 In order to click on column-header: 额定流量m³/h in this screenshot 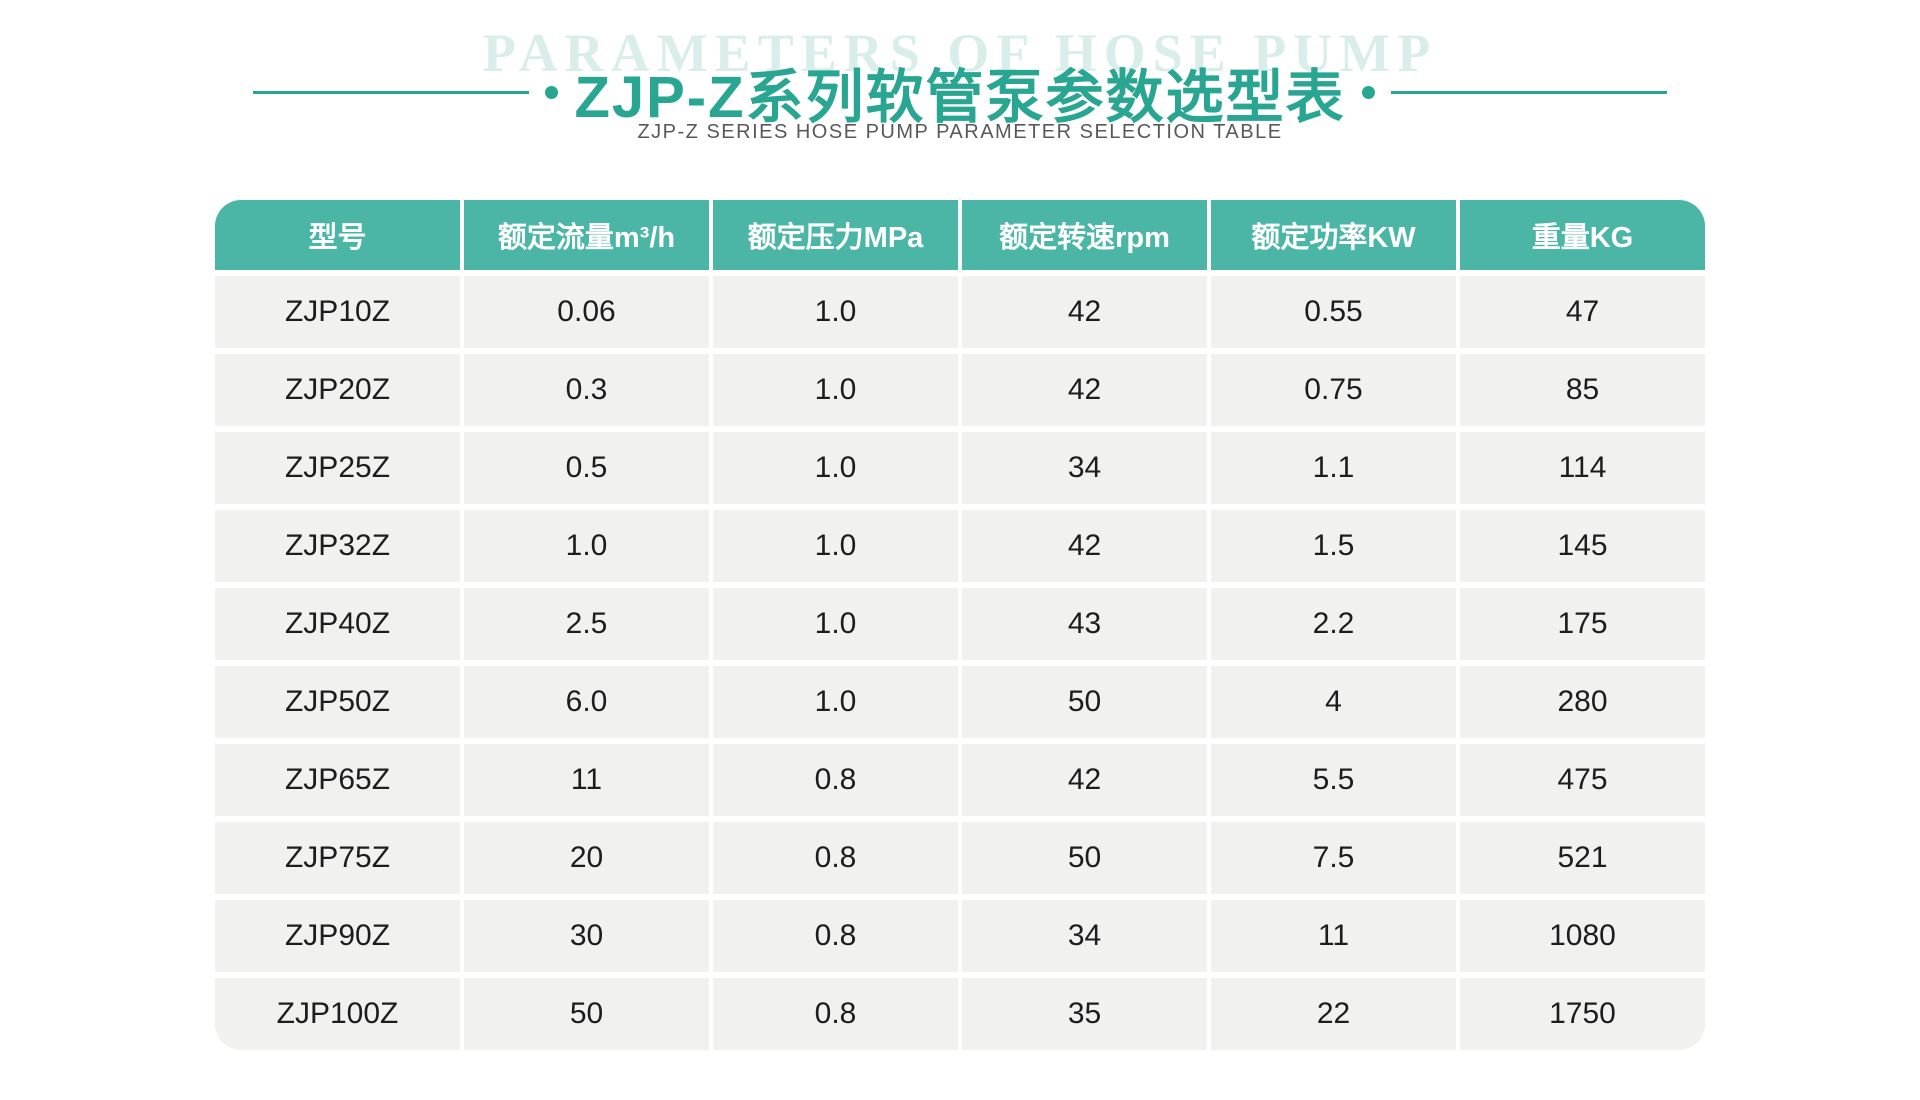, I will do `click(586, 235)`.